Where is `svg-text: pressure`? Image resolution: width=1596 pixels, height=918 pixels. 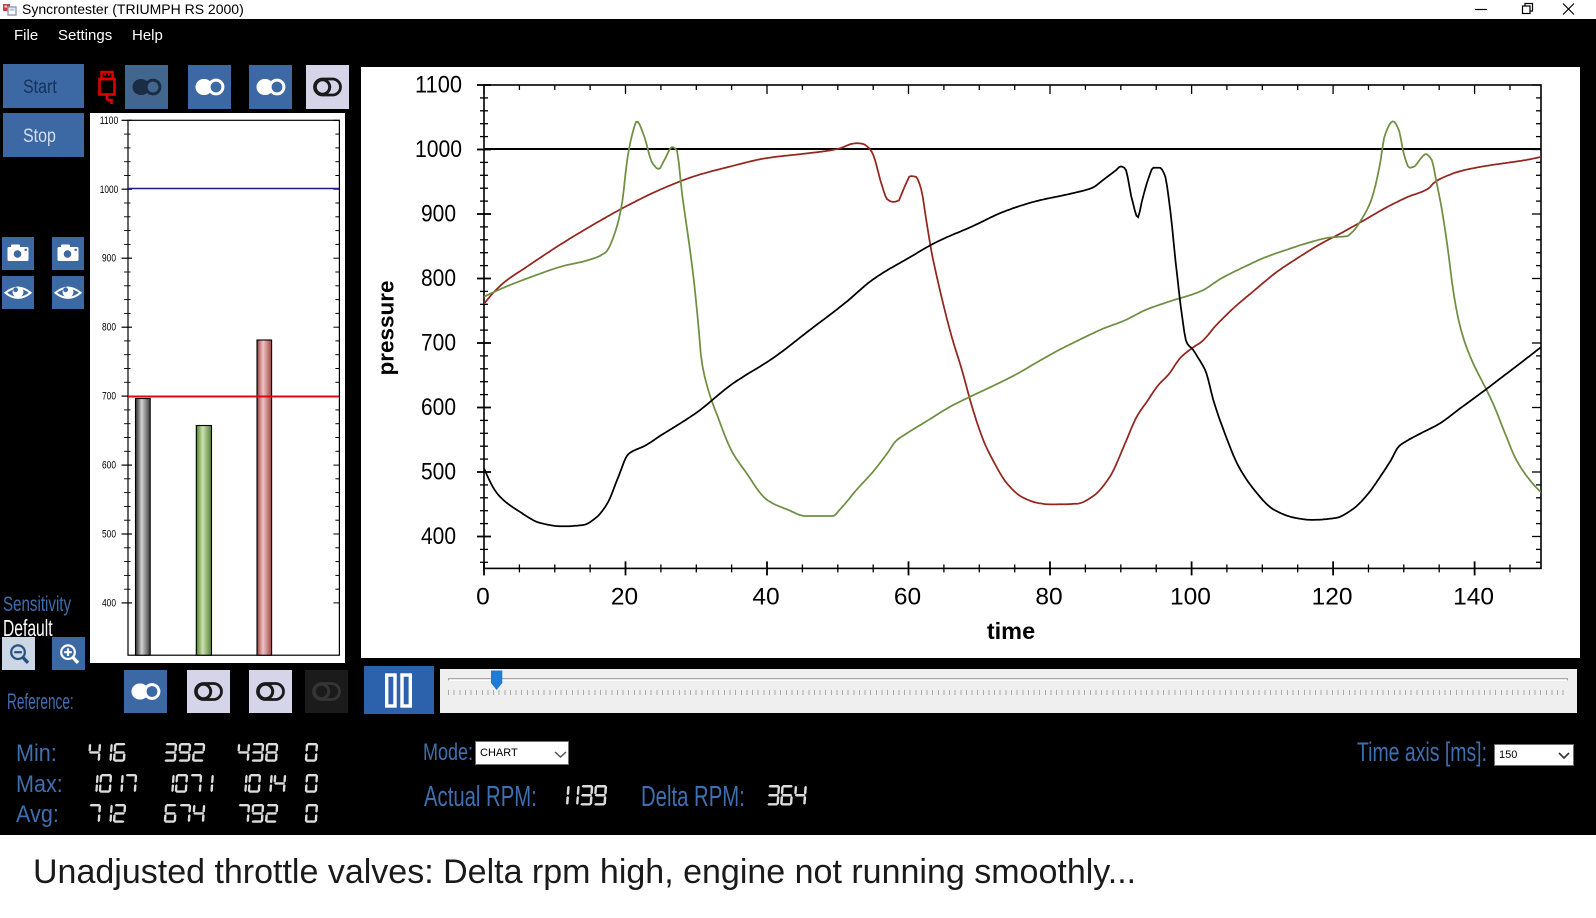
svg-text: pressure is located at coordinates (386, 327).